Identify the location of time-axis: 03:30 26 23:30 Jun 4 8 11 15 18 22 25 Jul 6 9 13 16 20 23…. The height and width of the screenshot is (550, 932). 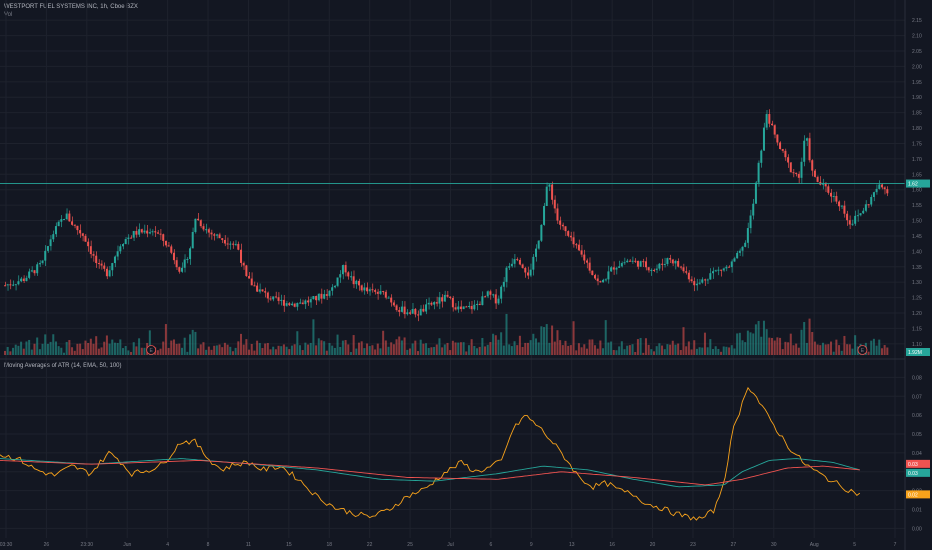
(448, 545).